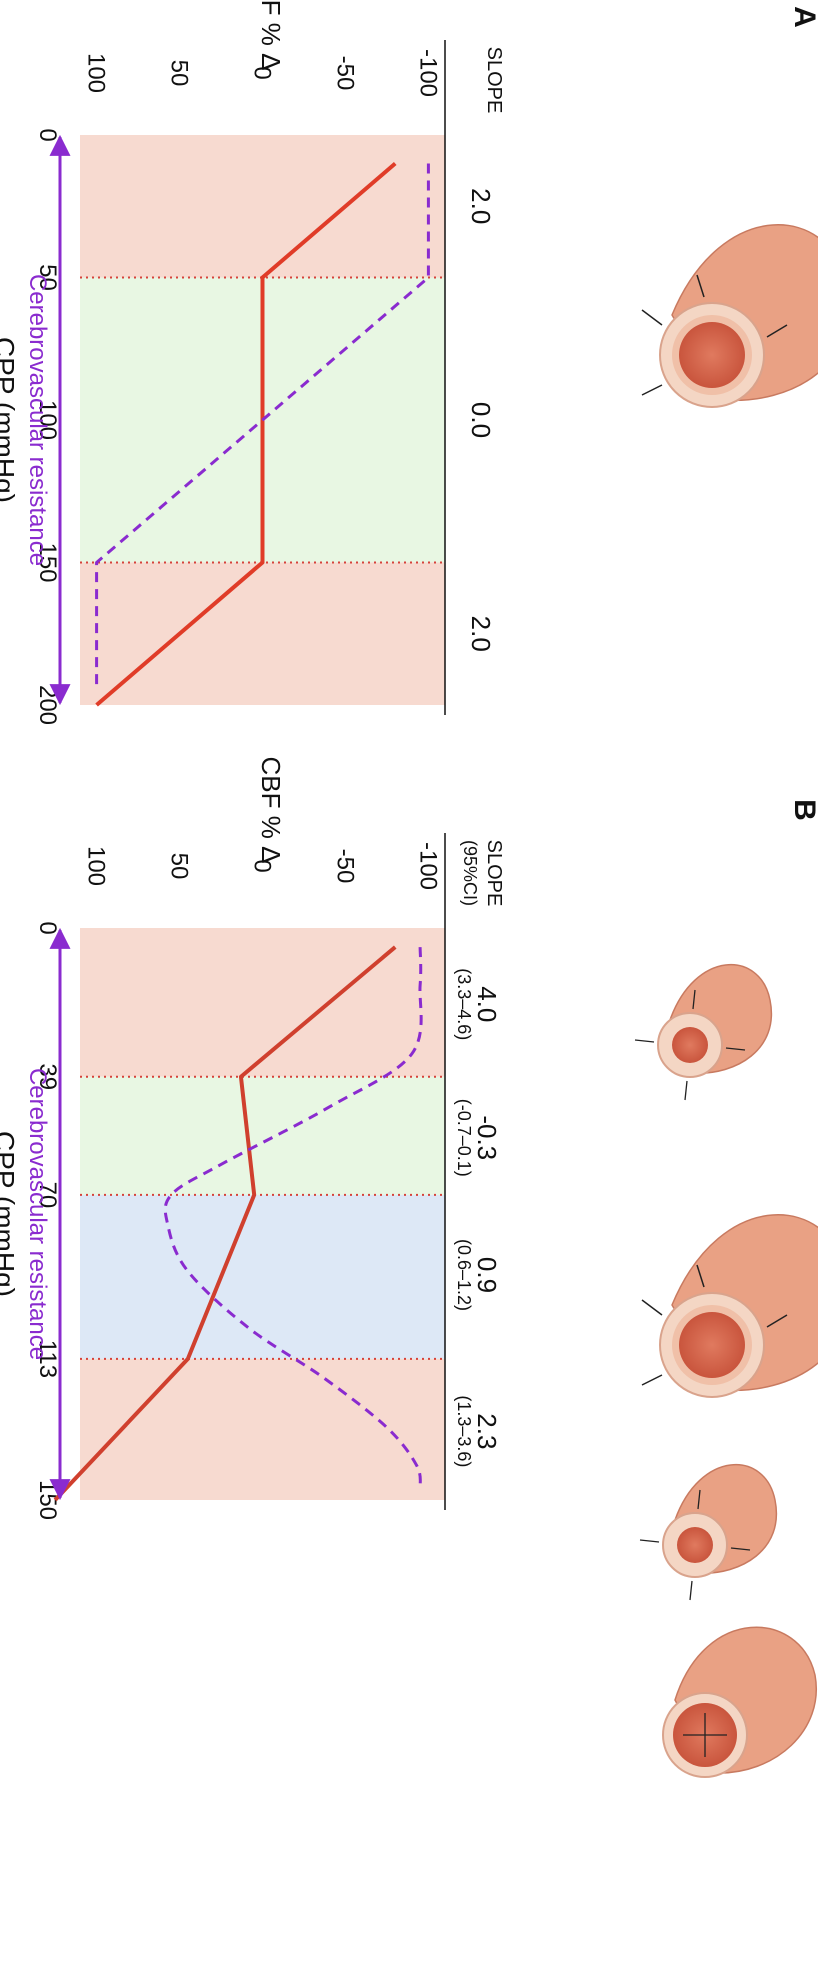  I want to click on slope-ci: (-0.7–0.1), so click(464, 1138).